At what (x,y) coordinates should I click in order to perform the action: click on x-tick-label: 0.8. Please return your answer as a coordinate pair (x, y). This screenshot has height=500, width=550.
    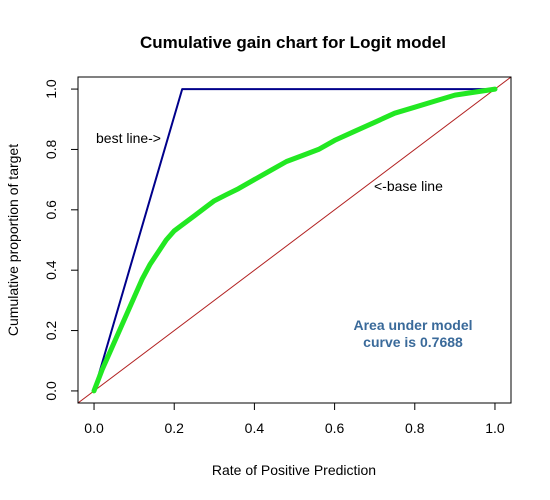
    Looking at the image, I should click on (415, 428).